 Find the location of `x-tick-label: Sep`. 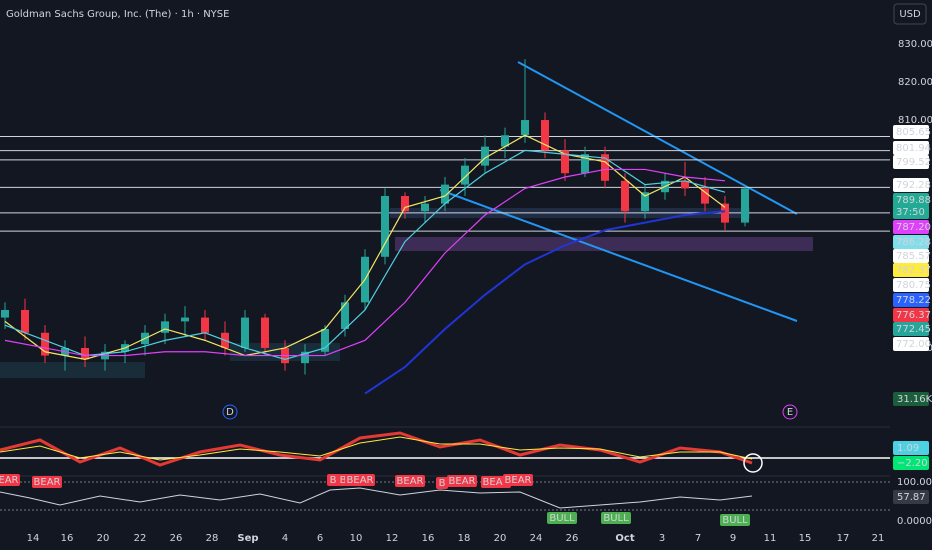

x-tick-label: Sep is located at coordinates (247, 538).